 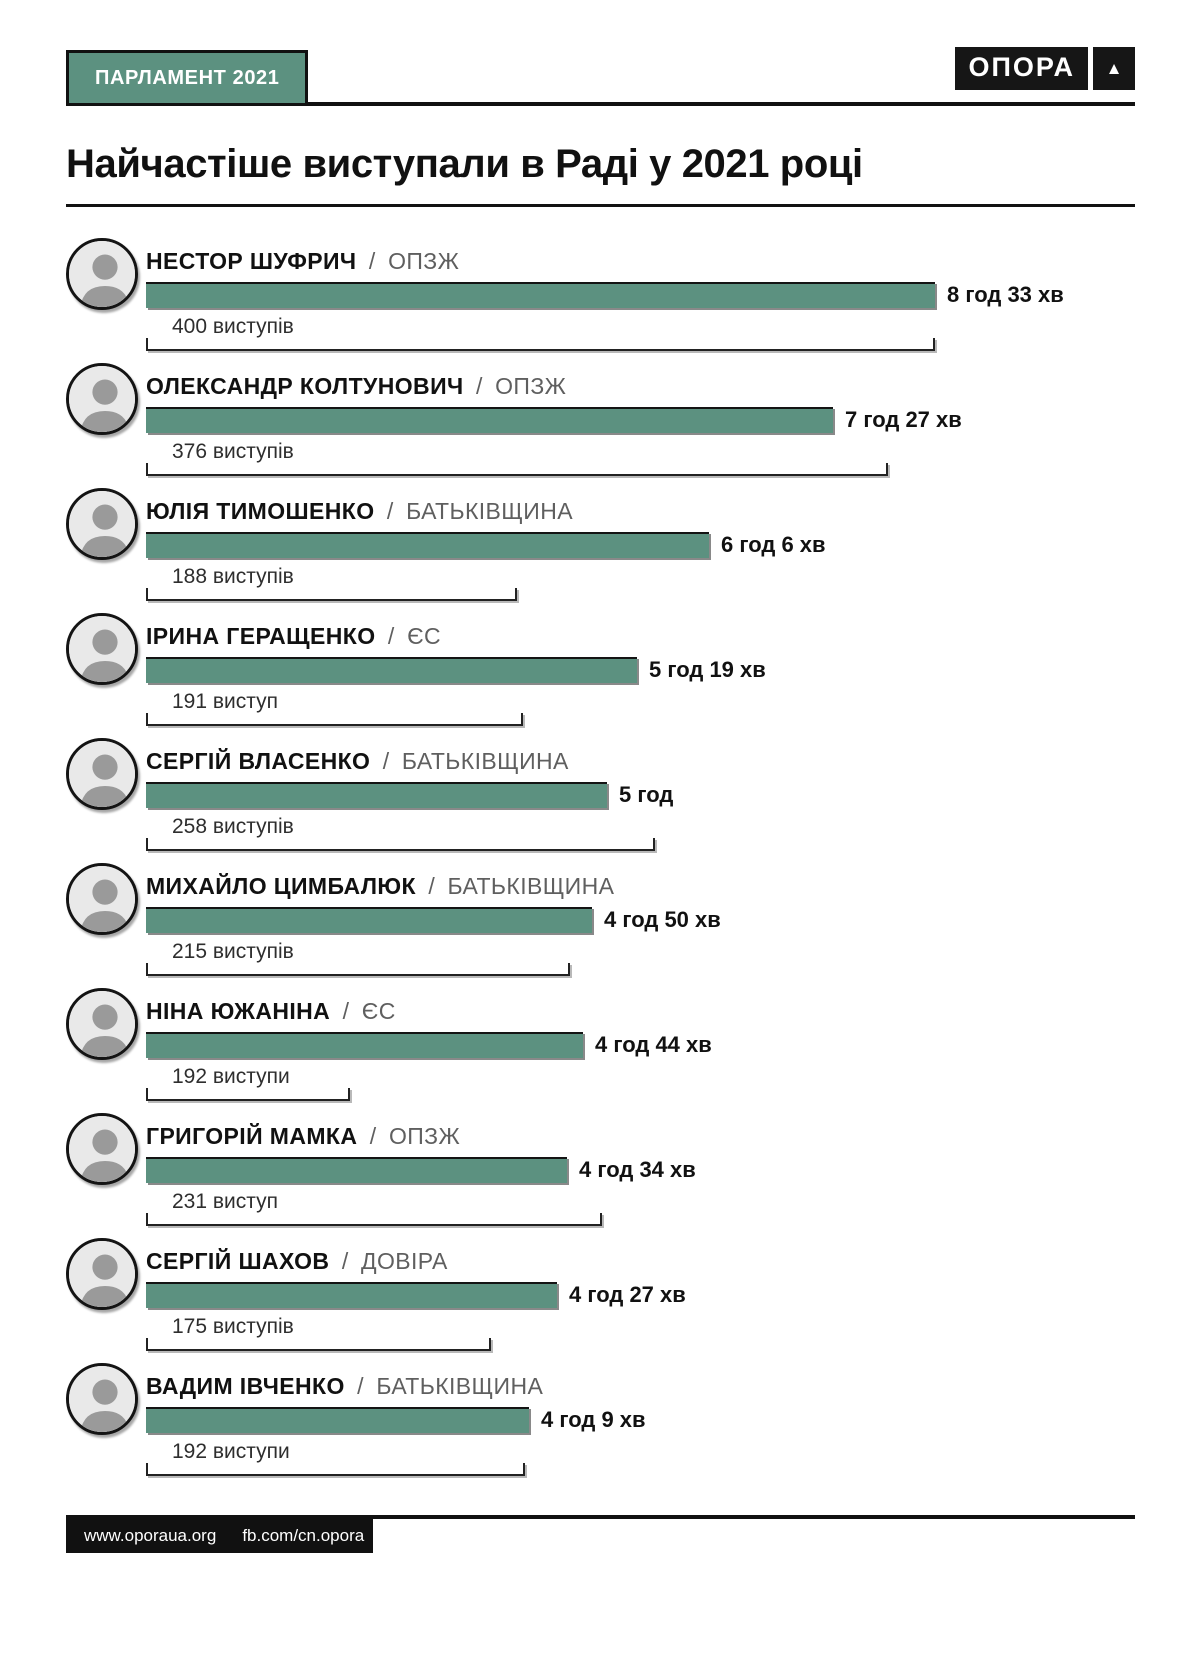 I want to click on mp-name-line: СЕРГІЙ ШАХОВ / ДОВІРА, so click(x=640, y=1261).